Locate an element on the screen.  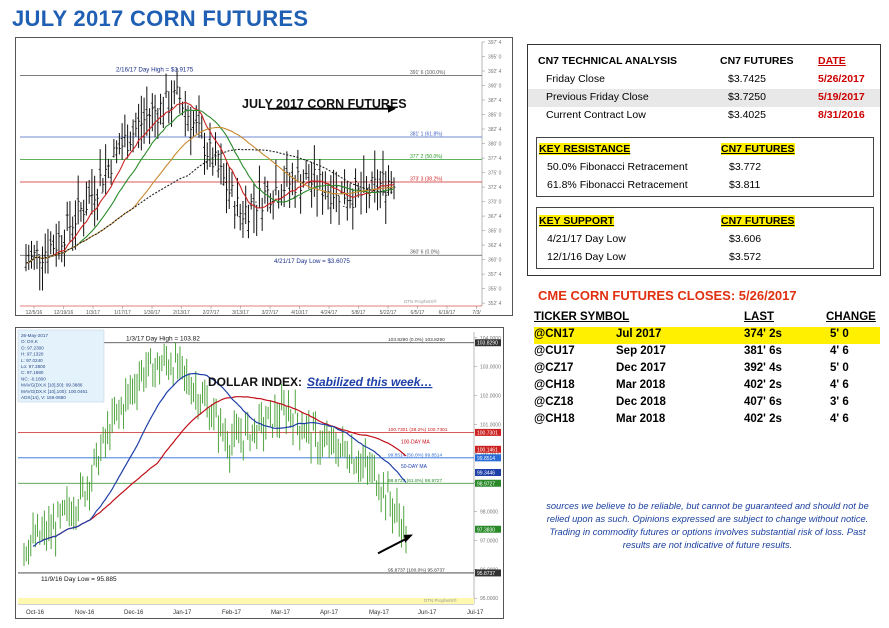
closes-change: 3' 6 is located at coordinates (839, 402).